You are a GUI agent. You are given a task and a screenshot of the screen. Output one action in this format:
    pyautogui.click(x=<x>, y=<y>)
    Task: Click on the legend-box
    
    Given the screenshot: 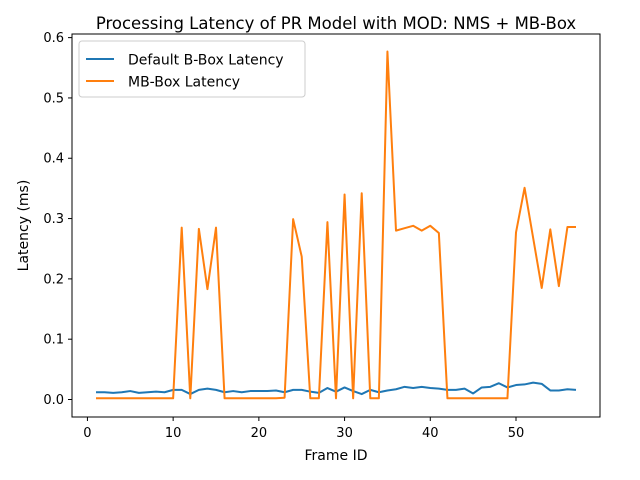 What is the action you would take?
    pyautogui.click(x=192, y=69)
    